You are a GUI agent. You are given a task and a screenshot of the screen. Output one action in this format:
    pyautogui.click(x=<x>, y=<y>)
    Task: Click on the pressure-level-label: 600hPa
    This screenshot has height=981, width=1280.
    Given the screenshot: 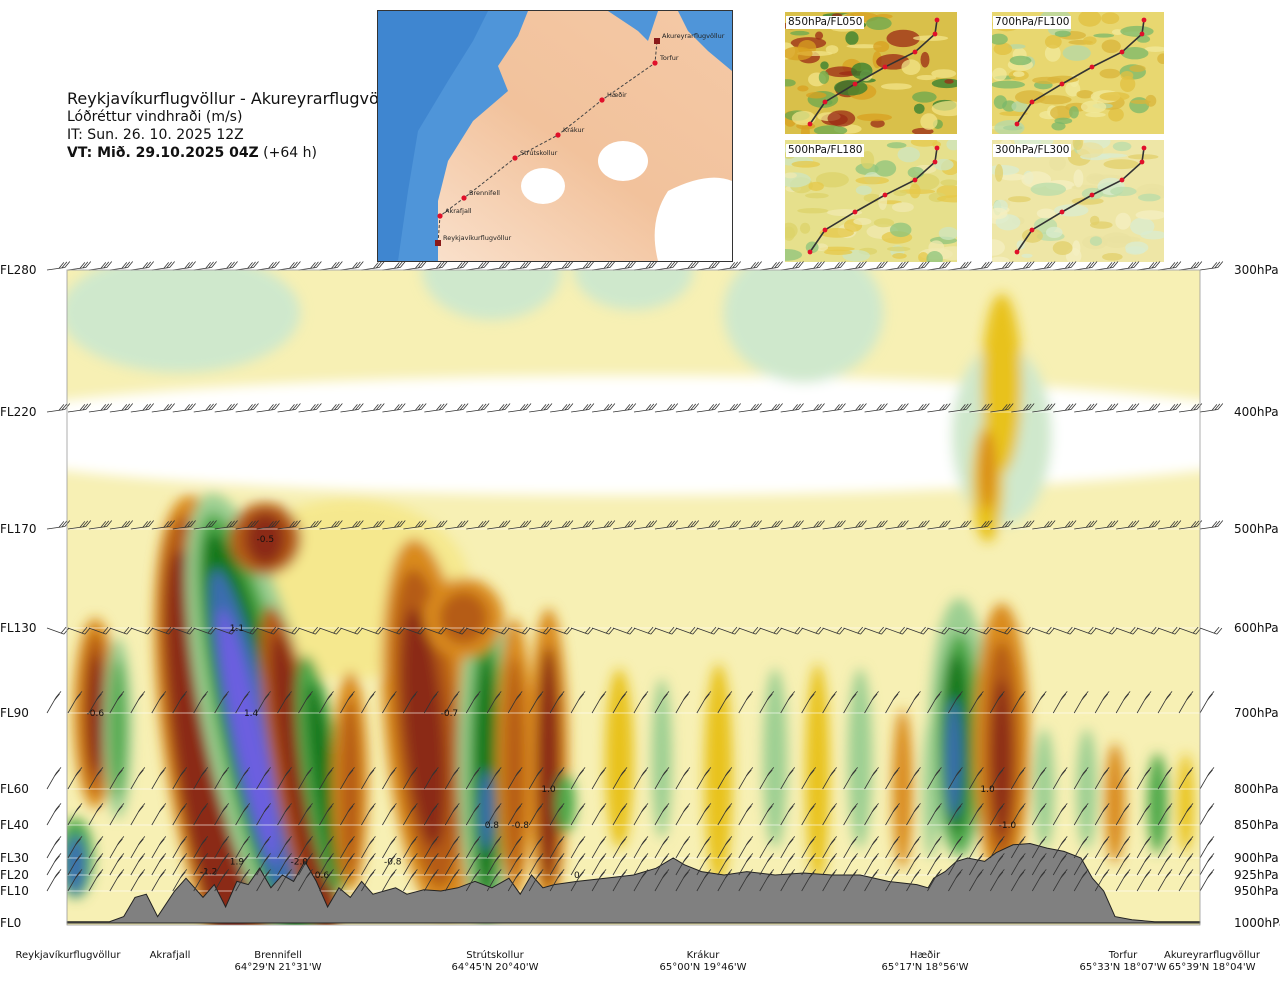 What is the action you would take?
    pyautogui.click(x=1256, y=628)
    